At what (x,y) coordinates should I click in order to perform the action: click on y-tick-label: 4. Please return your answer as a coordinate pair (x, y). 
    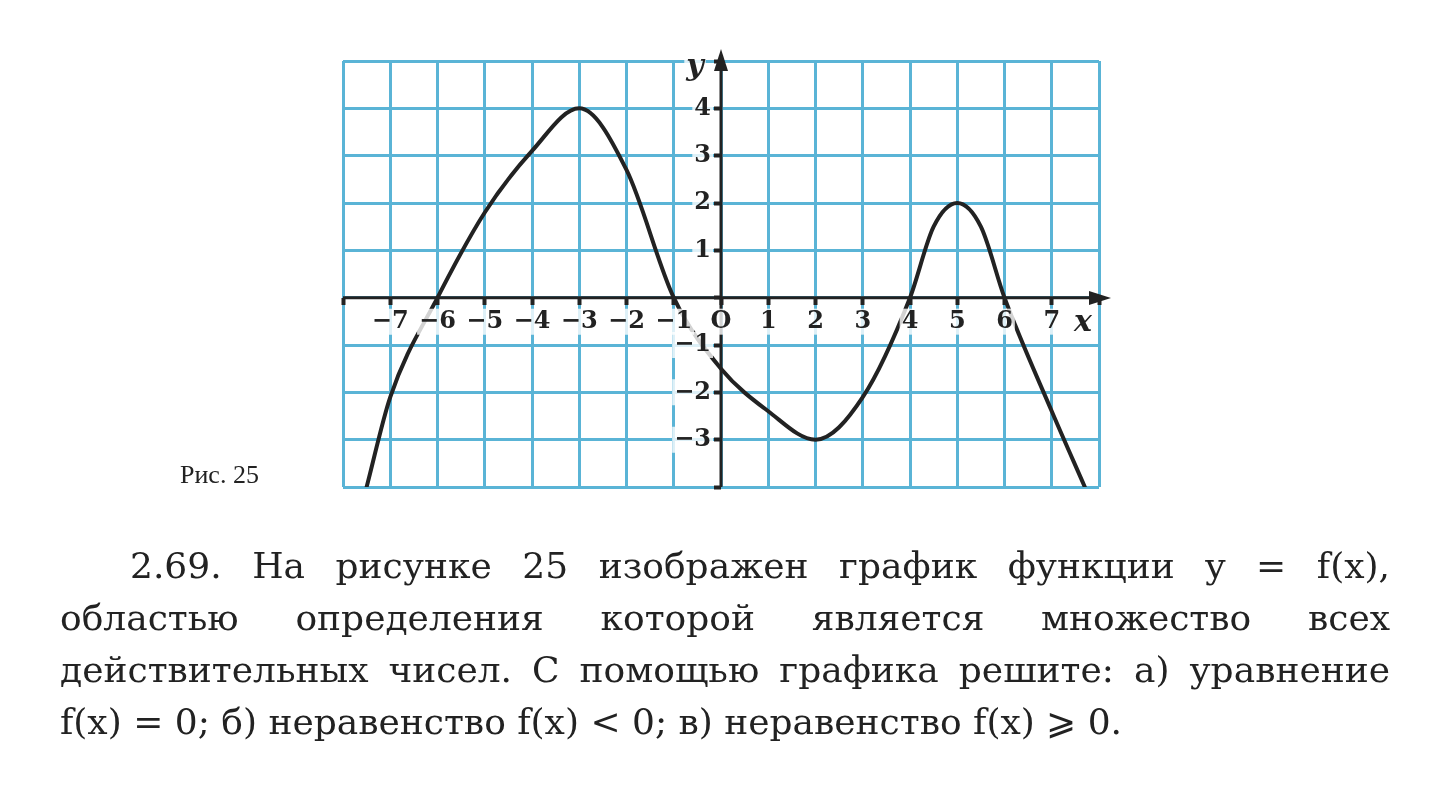
    Looking at the image, I should click on (702, 106).